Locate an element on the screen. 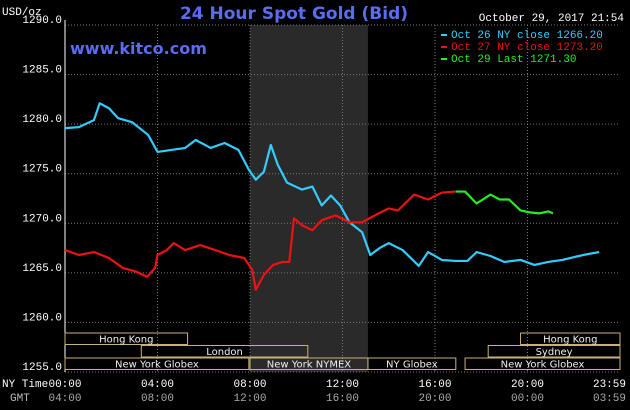 This screenshot has width=630, height=410. y-tick-label: 1255.0 is located at coordinates (42, 368).